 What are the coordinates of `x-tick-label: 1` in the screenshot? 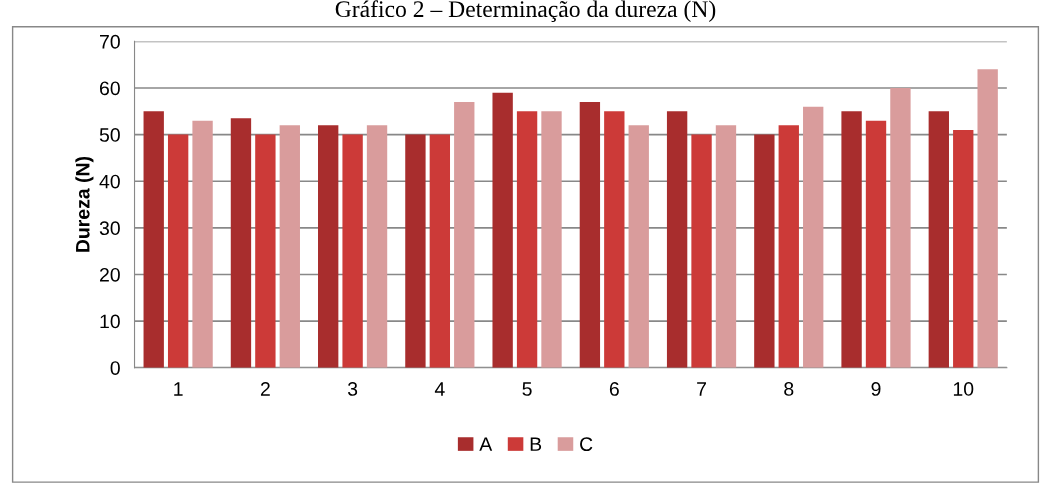 It's located at (178, 389).